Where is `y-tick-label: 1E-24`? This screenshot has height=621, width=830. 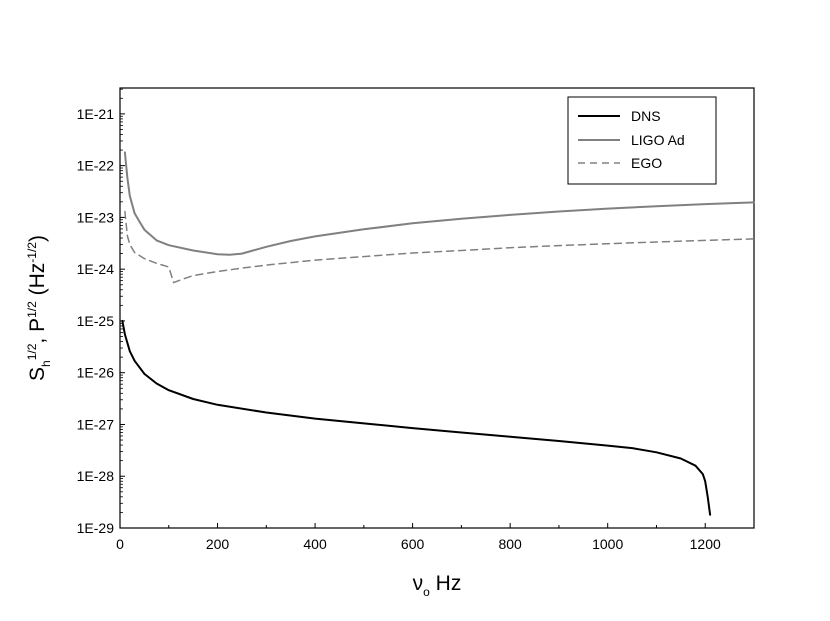 y-tick-label: 1E-24 is located at coordinates (96, 269).